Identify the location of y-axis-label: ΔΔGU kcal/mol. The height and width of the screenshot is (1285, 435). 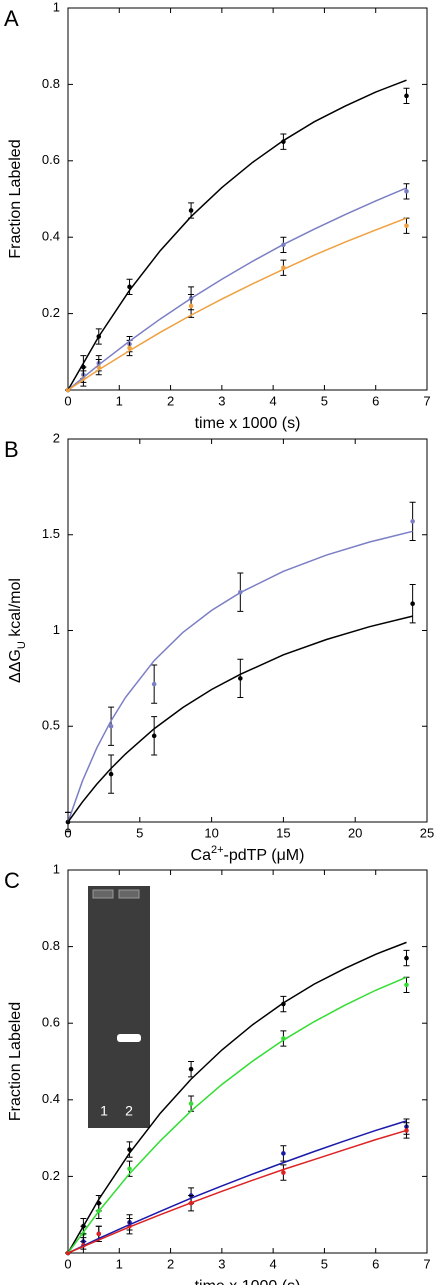
(17, 630).